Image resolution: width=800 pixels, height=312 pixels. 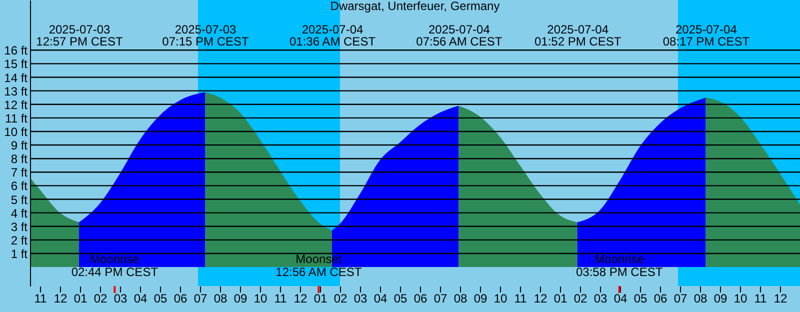 I want to click on x2-tick-label: 2025-07-03 12:57 PM CEST, so click(x=80, y=35).